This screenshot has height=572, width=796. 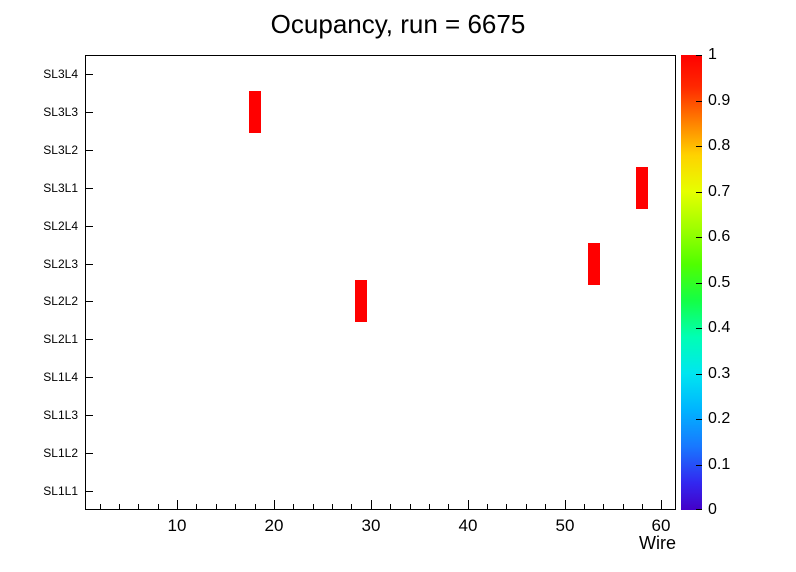 What do you see at coordinates (468, 525) in the screenshot?
I see `x-tick-label: 40` at bounding box center [468, 525].